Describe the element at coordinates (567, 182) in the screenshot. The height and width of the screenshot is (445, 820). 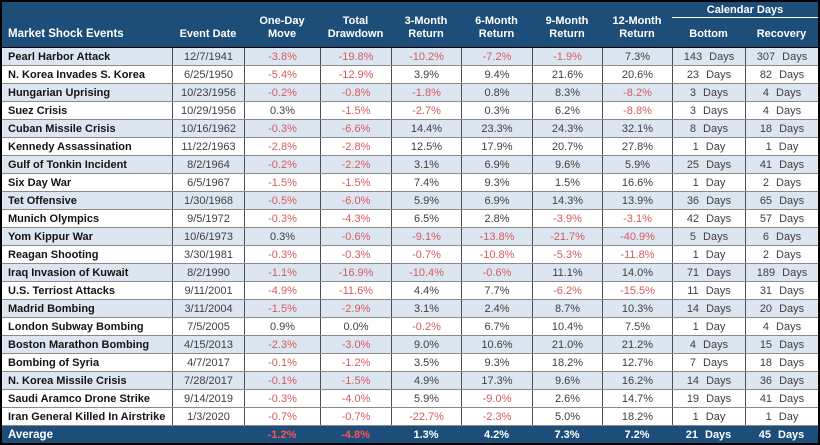
I see `9-month-return-cell: 1.5%` at that location.